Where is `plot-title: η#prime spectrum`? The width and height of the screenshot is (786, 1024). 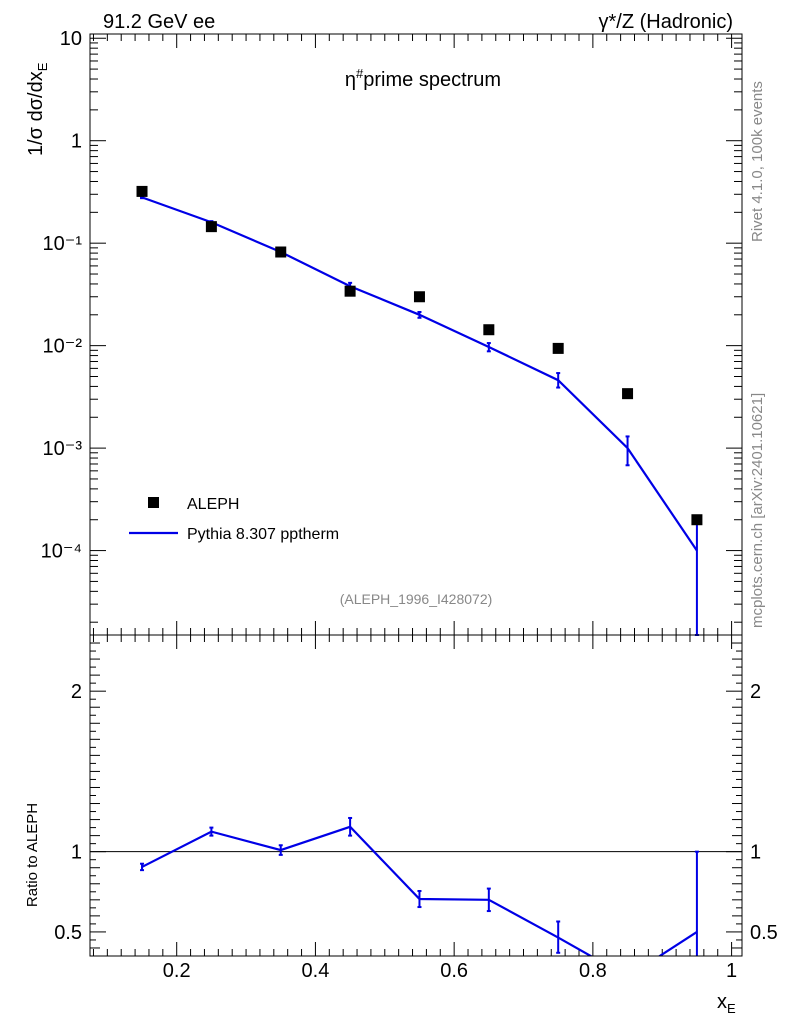
plot-title: η#prime spectrum is located at coordinates (423, 78).